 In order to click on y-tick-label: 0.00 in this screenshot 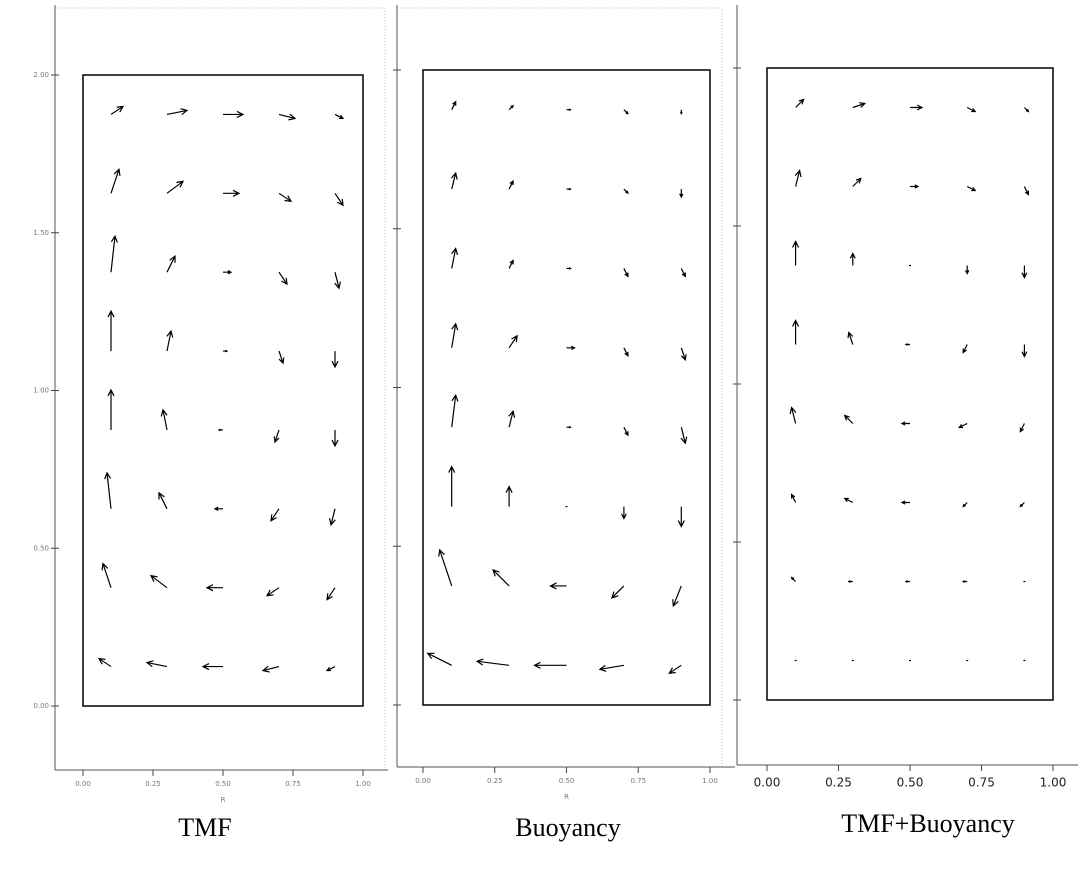, I will do `click(41, 706)`.